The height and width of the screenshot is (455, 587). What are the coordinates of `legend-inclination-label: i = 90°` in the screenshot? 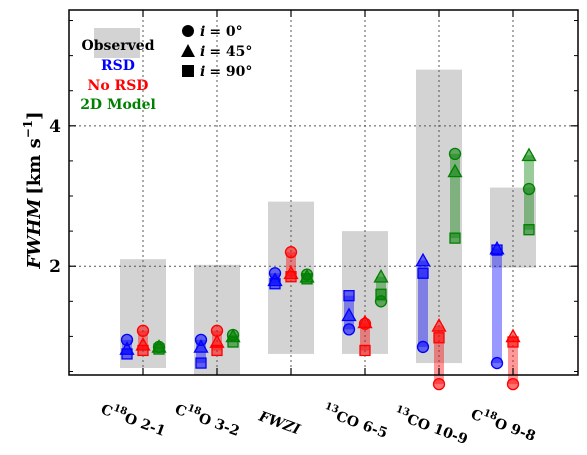 It's located at (226, 72).